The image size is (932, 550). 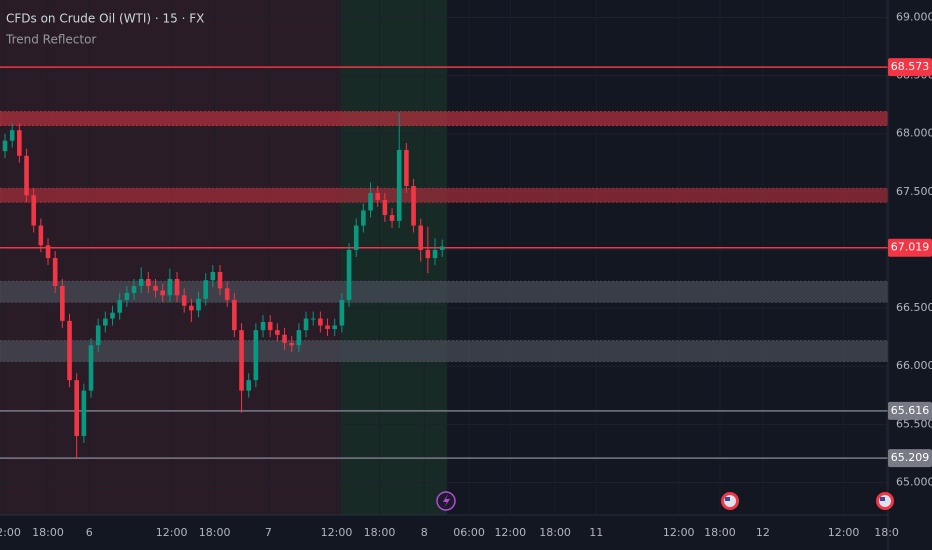 I want to click on y-tick-label: 69.000, so click(x=914, y=16).